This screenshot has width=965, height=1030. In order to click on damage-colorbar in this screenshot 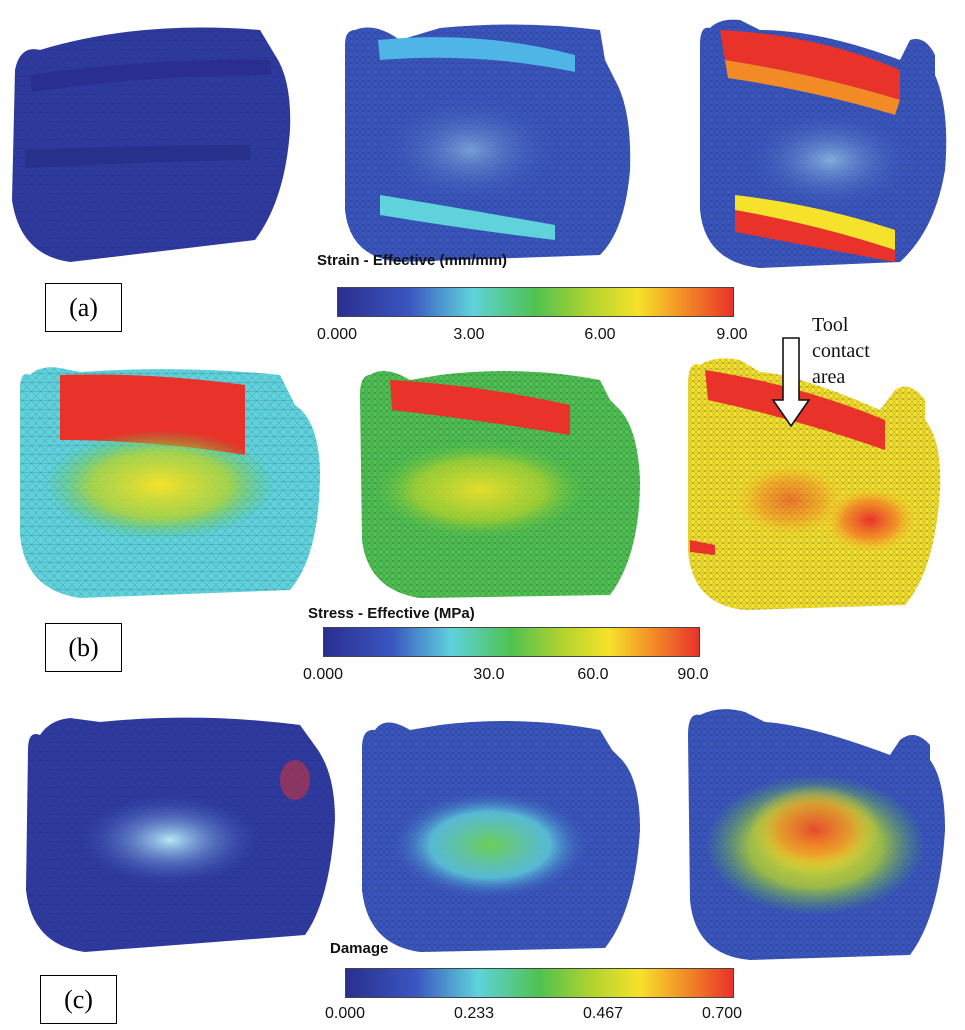, I will do `click(539, 983)`.